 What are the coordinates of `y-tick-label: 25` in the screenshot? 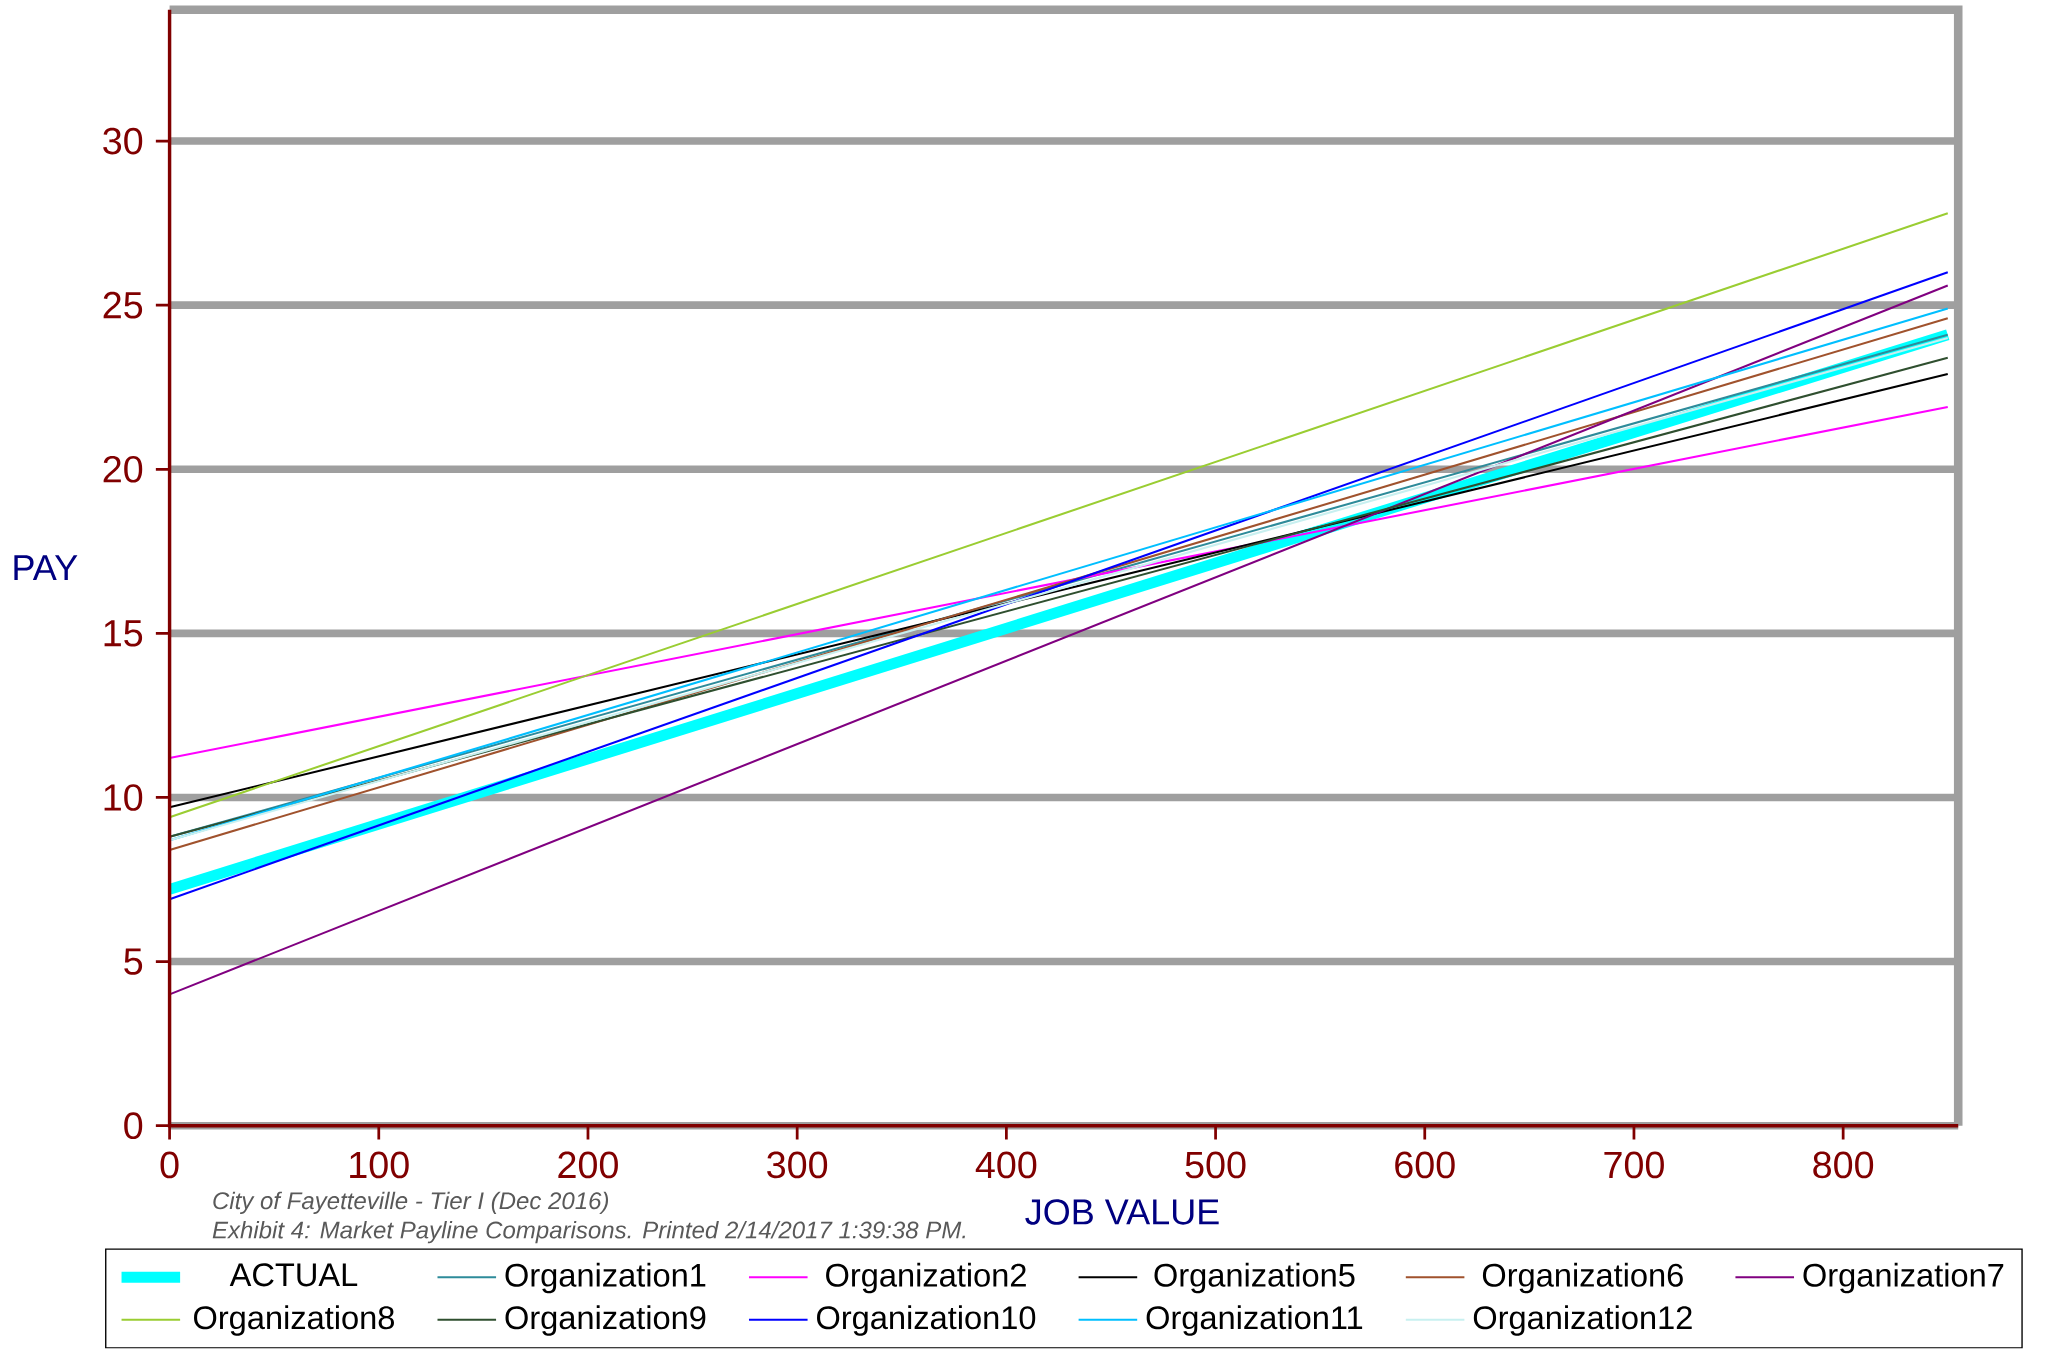 It's located at (123, 305).